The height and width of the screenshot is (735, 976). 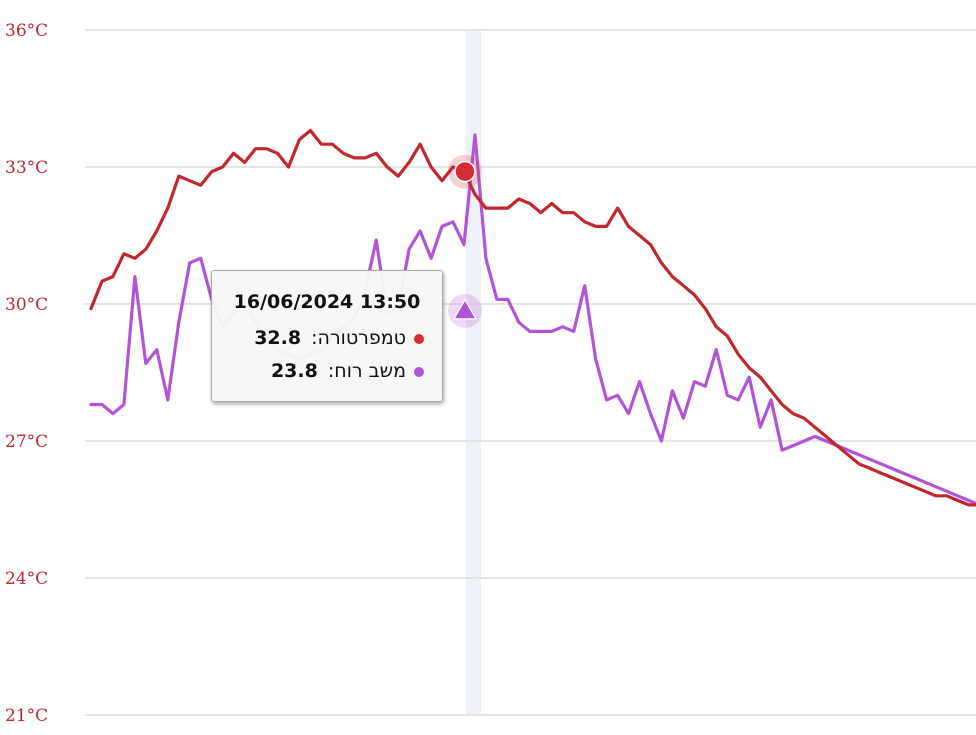 What do you see at coordinates (26, 31) in the screenshot?
I see `y-tick-label: 36°C` at bounding box center [26, 31].